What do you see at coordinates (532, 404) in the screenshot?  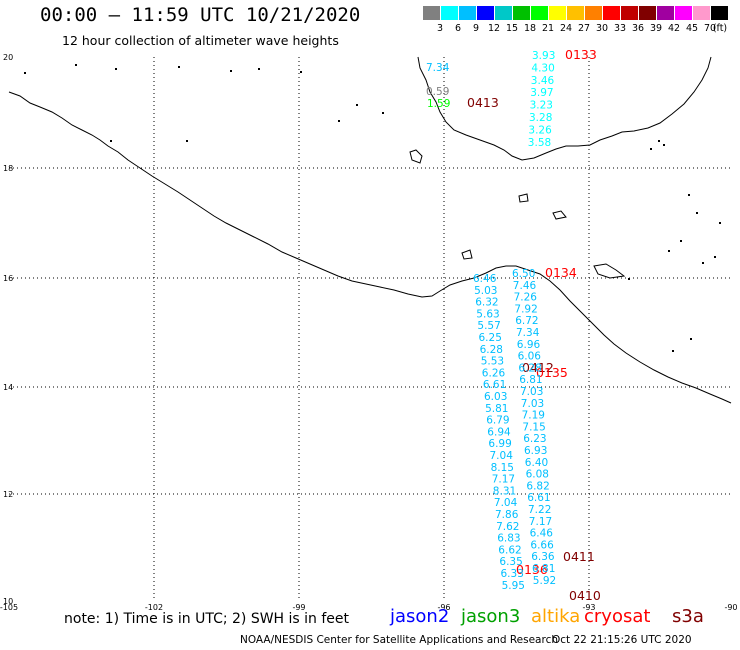 I see `swh-value: 7.03` at bounding box center [532, 404].